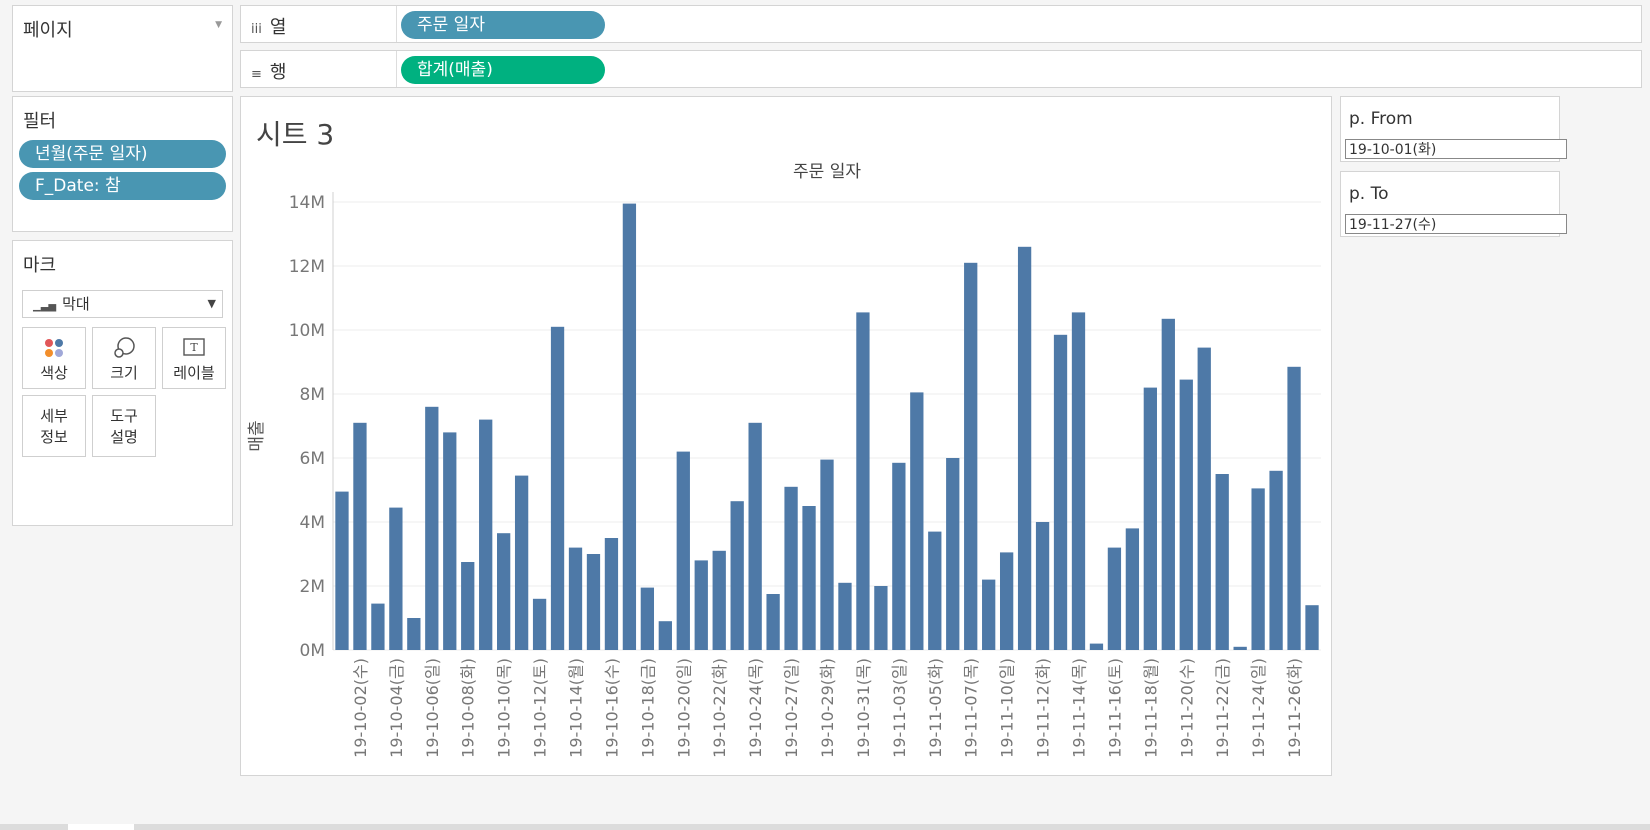 The image size is (1650, 830). What do you see at coordinates (432, 708) in the screenshot?
I see `x-tick-label: 19-10-06(일)` at bounding box center [432, 708].